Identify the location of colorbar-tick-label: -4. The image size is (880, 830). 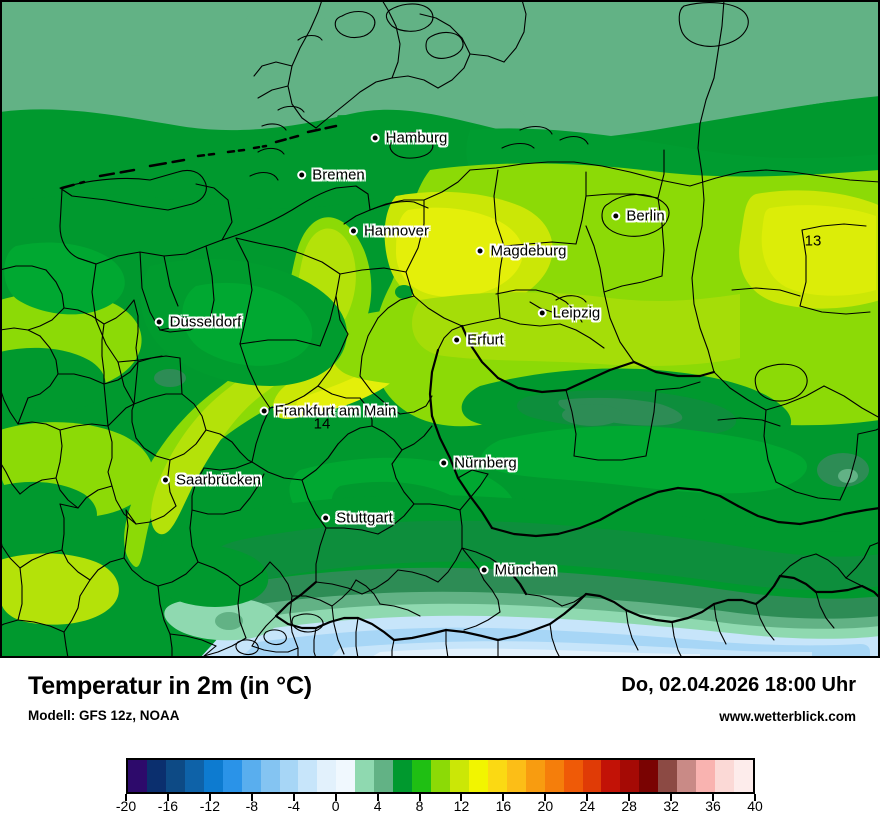
(293, 806).